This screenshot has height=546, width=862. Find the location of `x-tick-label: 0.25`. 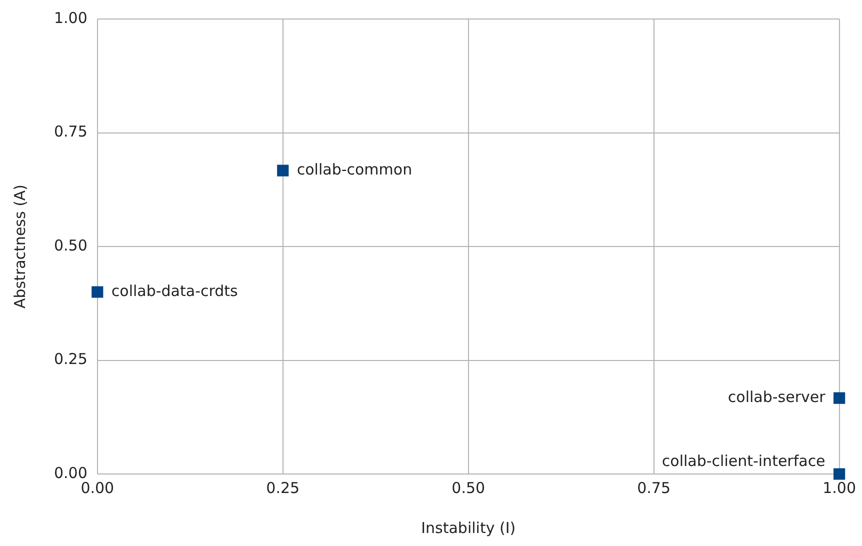

x-tick-label: 0.25 is located at coordinates (283, 487).